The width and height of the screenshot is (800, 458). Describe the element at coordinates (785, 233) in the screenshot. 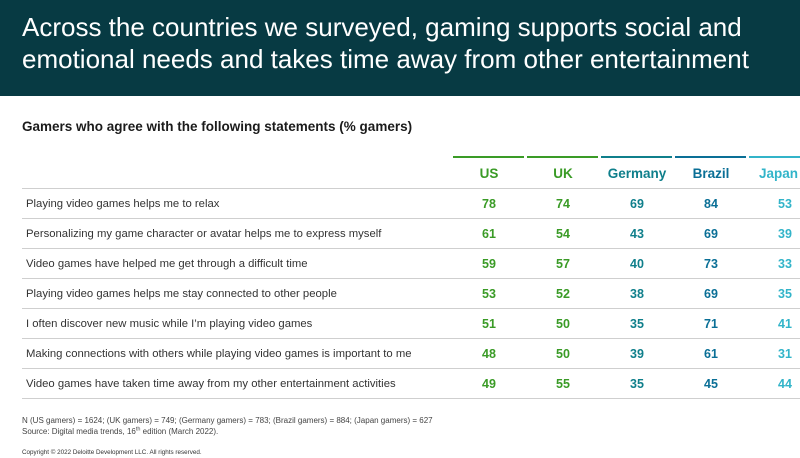

I see `value-japan: 39` at that location.